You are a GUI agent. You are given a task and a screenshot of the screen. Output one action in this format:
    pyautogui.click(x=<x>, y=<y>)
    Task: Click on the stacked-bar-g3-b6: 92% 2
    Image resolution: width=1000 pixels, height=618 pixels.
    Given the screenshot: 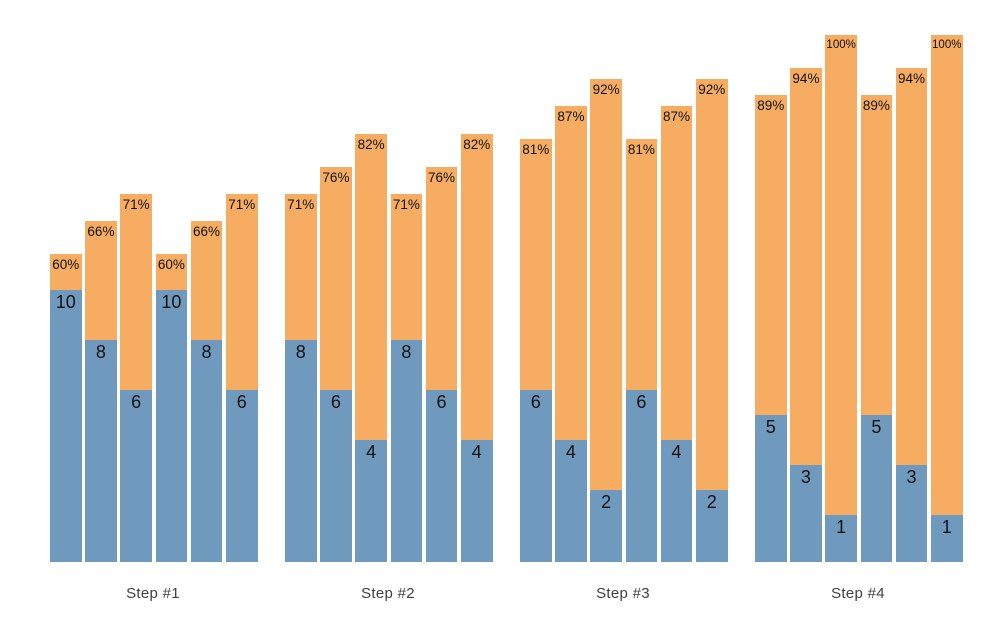 What is the action you would take?
    pyautogui.click(x=712, y=320)
    